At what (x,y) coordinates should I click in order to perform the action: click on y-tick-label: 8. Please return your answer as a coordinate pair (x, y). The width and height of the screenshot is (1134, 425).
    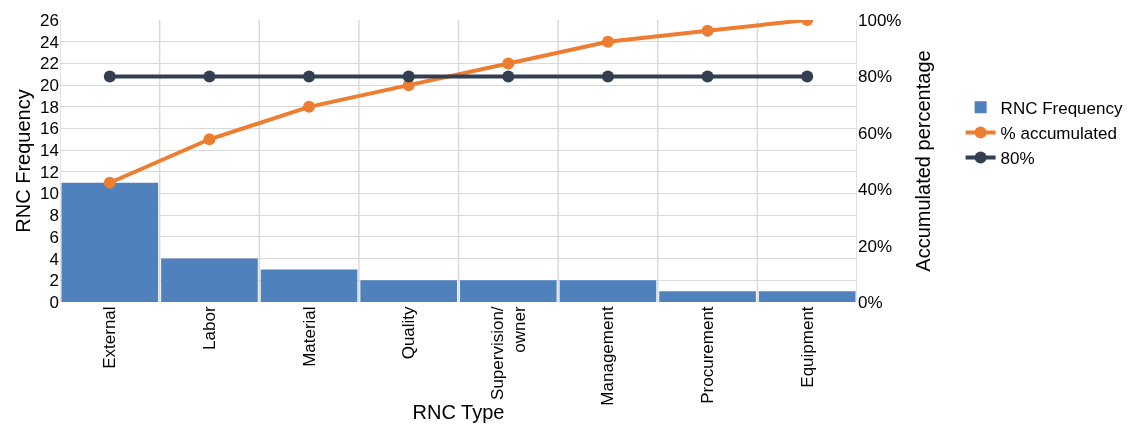
    Looking at the image, I should click on (54, 216).